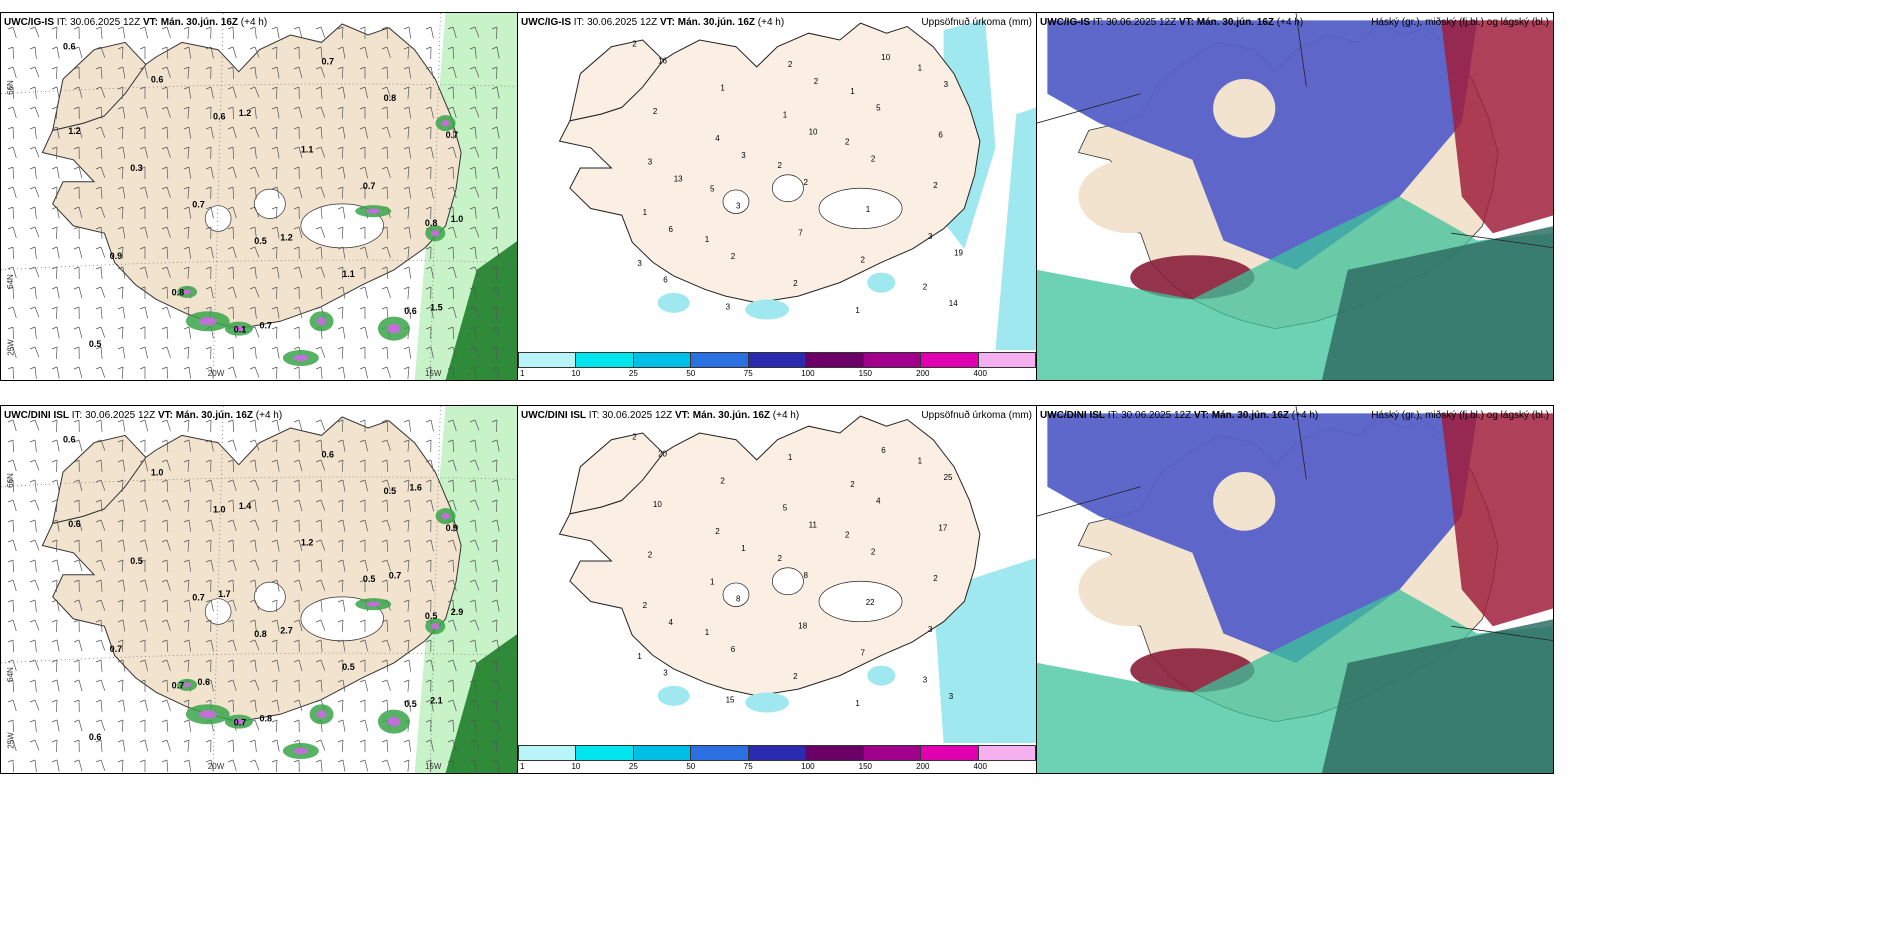 This screenshot has height=950, width=1900. Describe the element at coordinates (813, 131) in the screenshot. I see `accum-value-label: 10` at that location.